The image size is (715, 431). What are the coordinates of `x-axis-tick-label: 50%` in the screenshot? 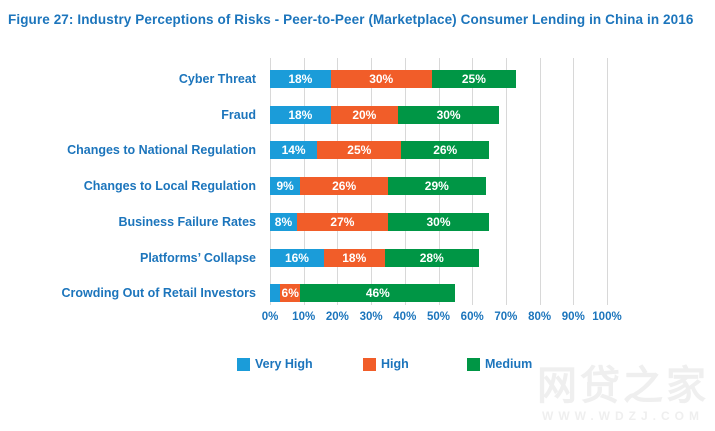 It's located at (438, 317).